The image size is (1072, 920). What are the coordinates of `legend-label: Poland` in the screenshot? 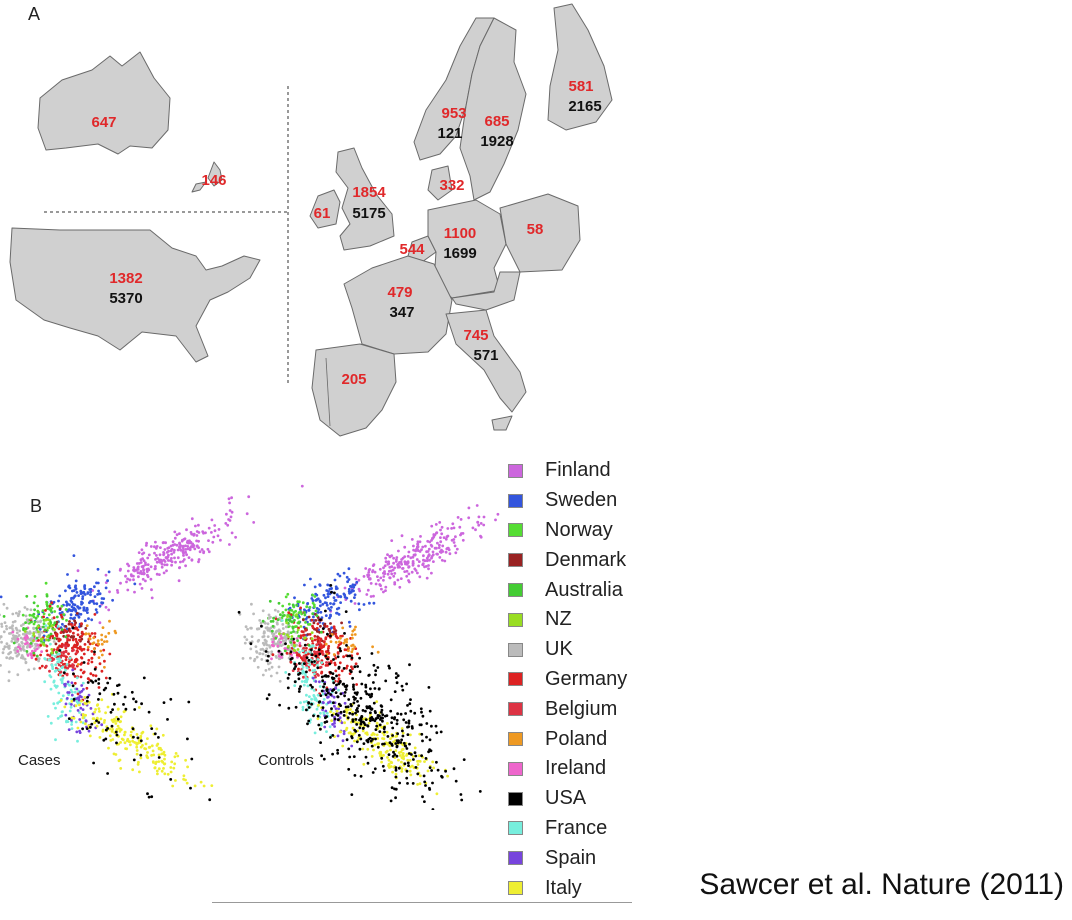 It's located at (576, 738).